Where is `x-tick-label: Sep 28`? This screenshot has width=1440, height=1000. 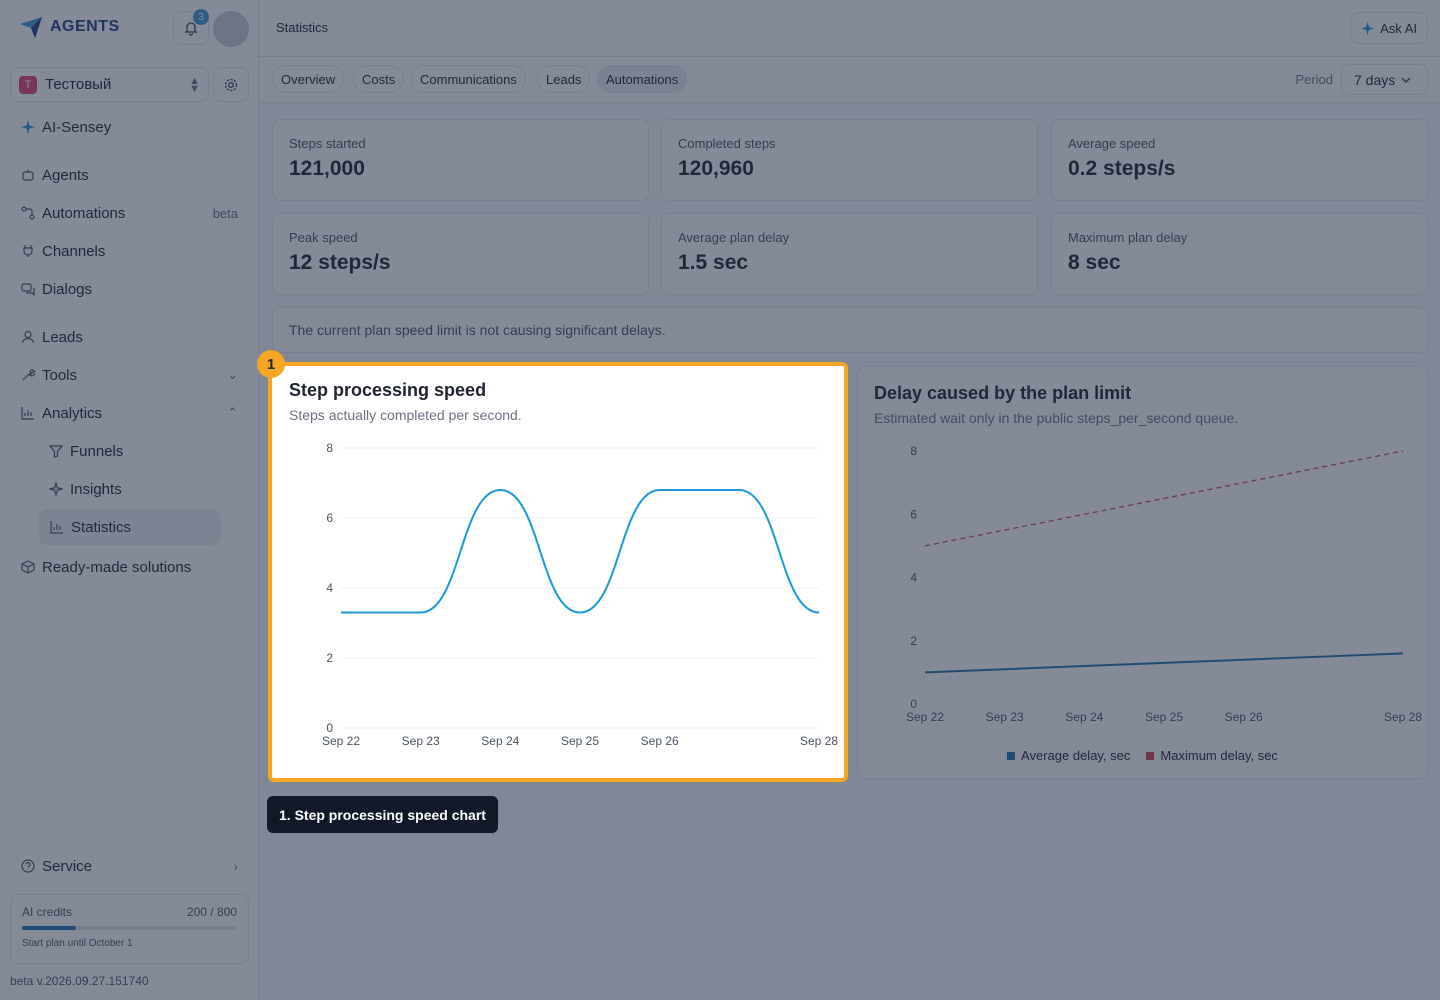 x-tick-label: Sep 28 is located at coordinates (819, 741).